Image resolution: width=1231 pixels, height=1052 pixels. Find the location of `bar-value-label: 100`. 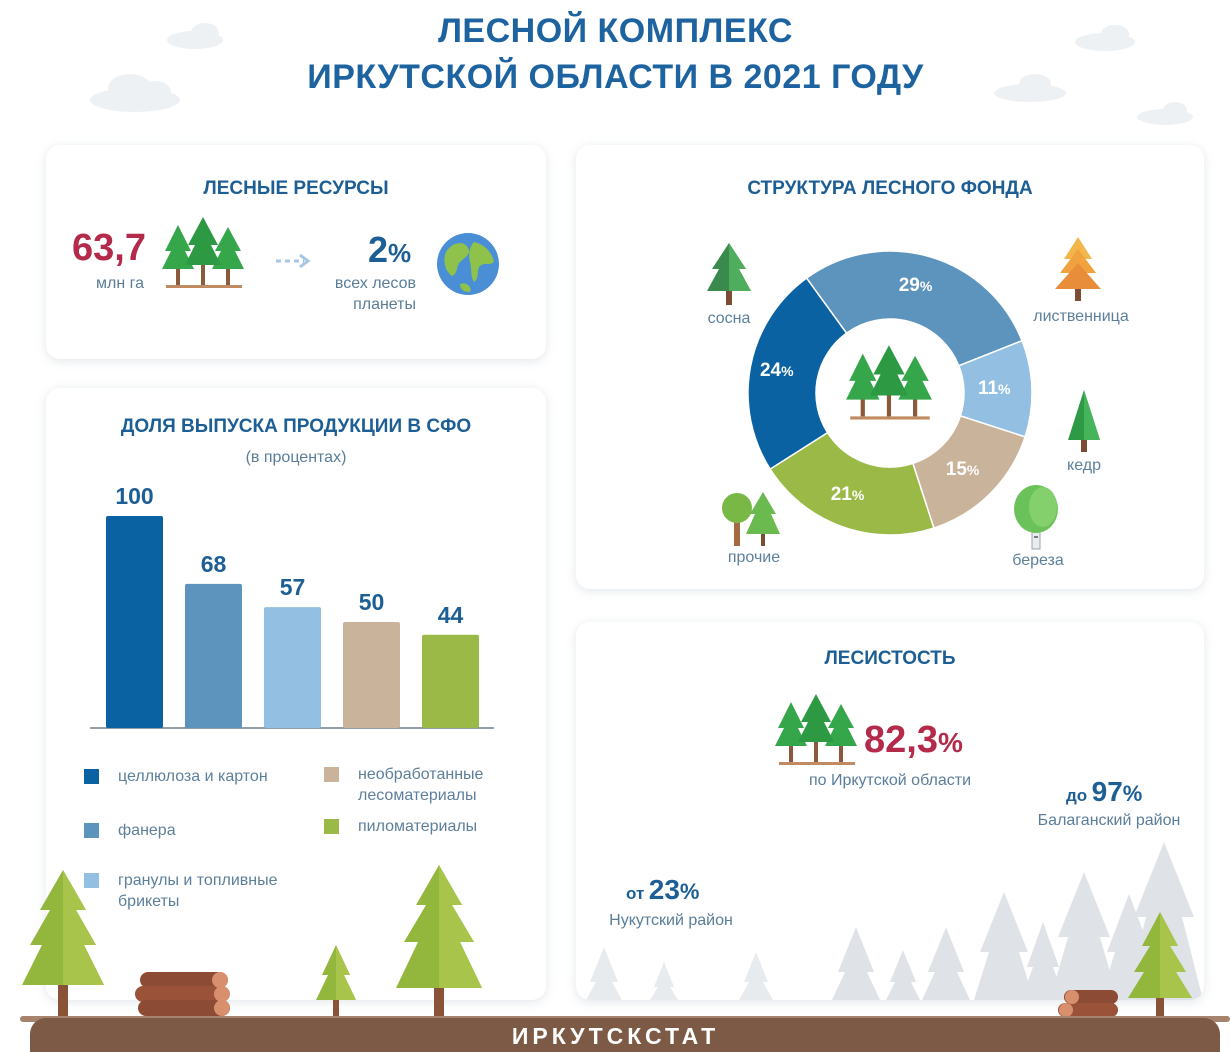

bar-value-label: 100 is located at coordinates (134, 496).